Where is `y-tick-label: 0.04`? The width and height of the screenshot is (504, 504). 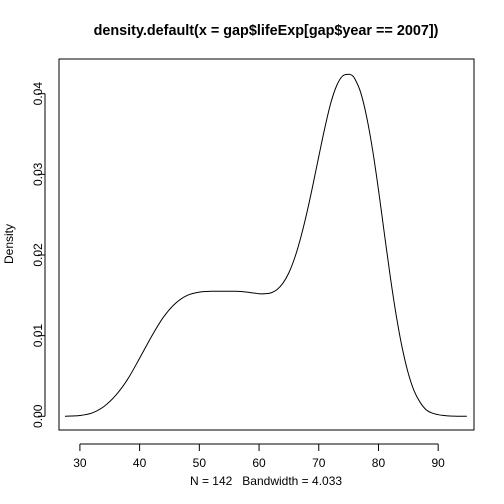
y-tick-label: 0.04 is located at coordinates (38, 94).